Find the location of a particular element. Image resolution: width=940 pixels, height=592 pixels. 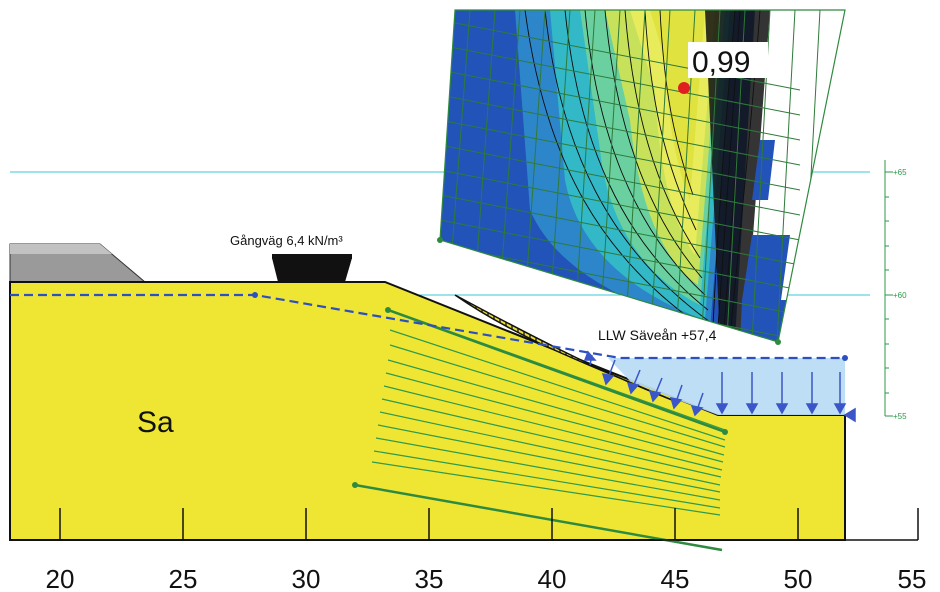

x-tick-50: 50 is located at coordinates (798, 578).